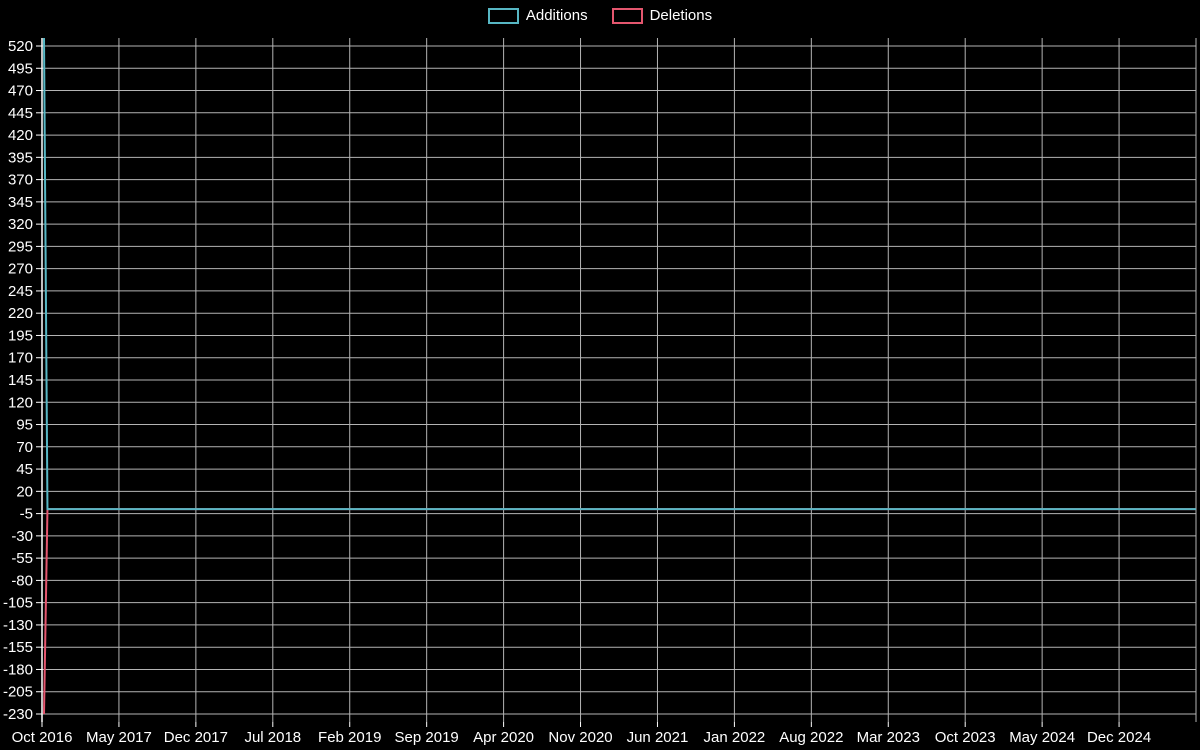 This screenshot has width=1200, height=750. I want to click on additions-swatch-icon, so click(503, 16).